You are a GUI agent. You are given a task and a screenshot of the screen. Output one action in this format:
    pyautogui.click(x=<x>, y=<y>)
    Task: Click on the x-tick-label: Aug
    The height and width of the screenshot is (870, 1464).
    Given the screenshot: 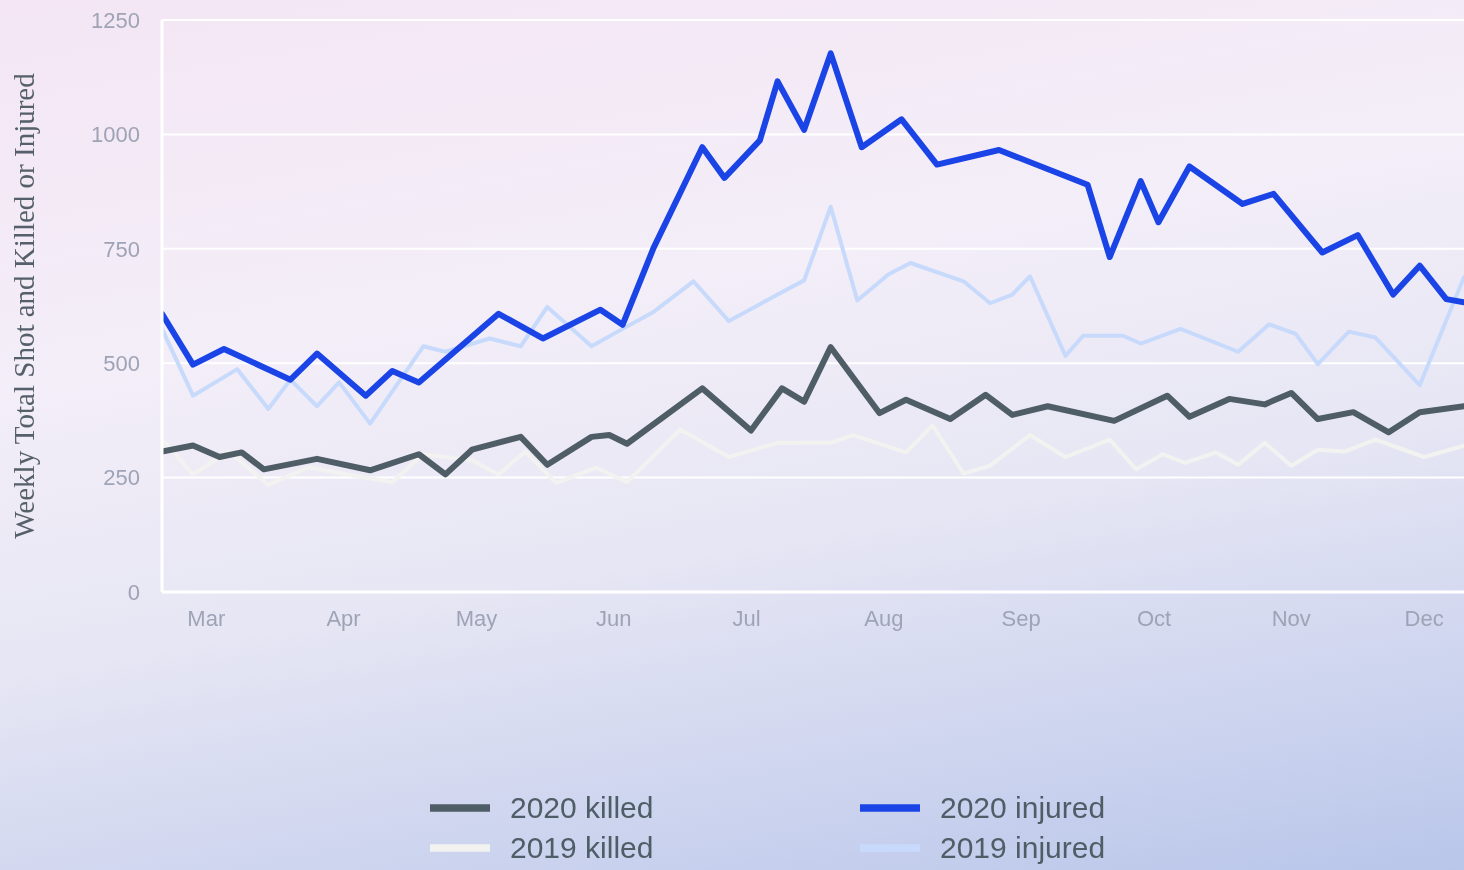 What is the action you would take?
    pyautogui.click(x=884, y=618)
    